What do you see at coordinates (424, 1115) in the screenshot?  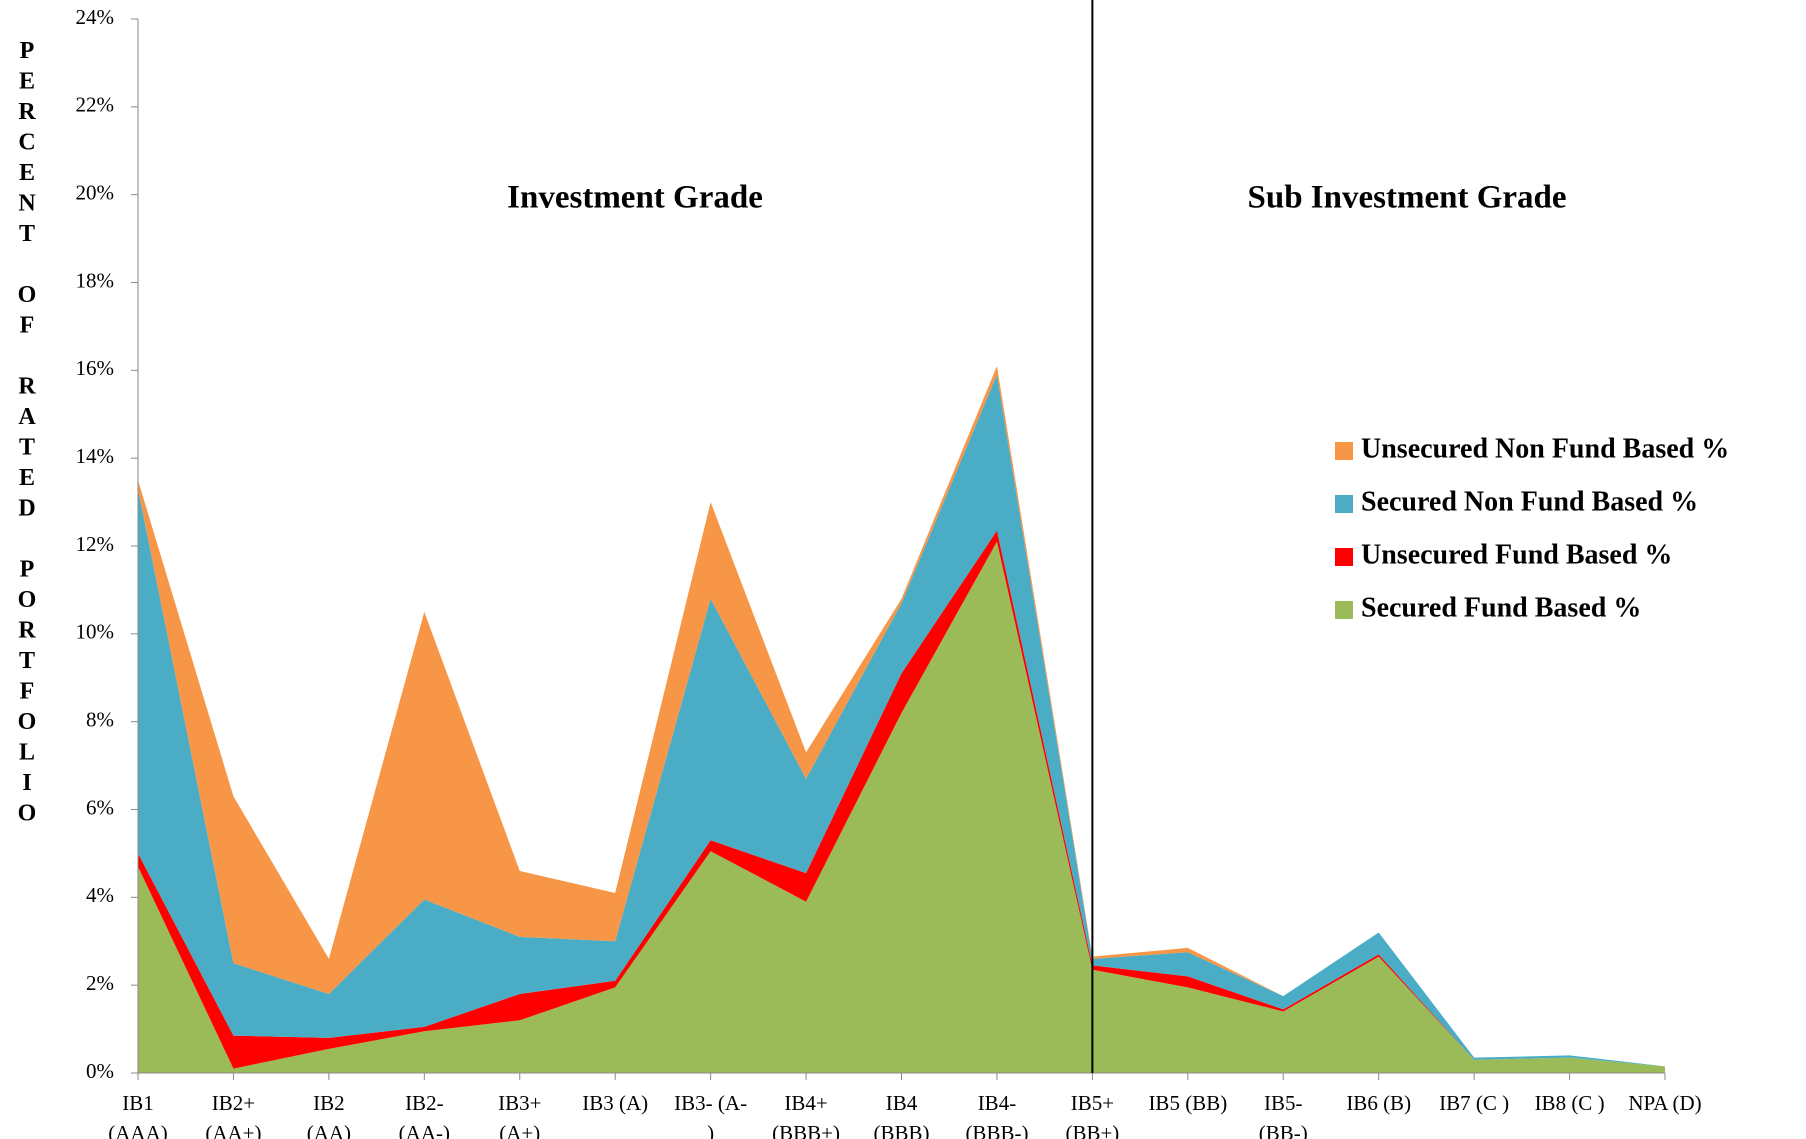 I see `x-tick-label: IB2-(AA-)` at bounding box center [424, 1115].